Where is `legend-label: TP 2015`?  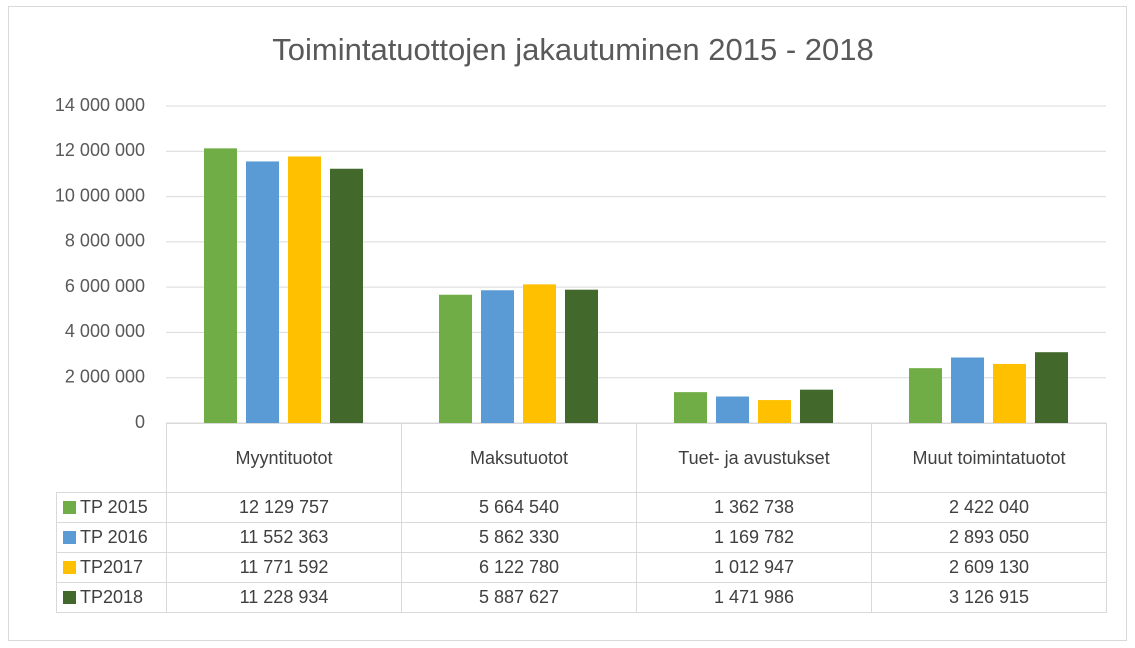 legend-label: TP 2015 is located at coordinates (114, 507).